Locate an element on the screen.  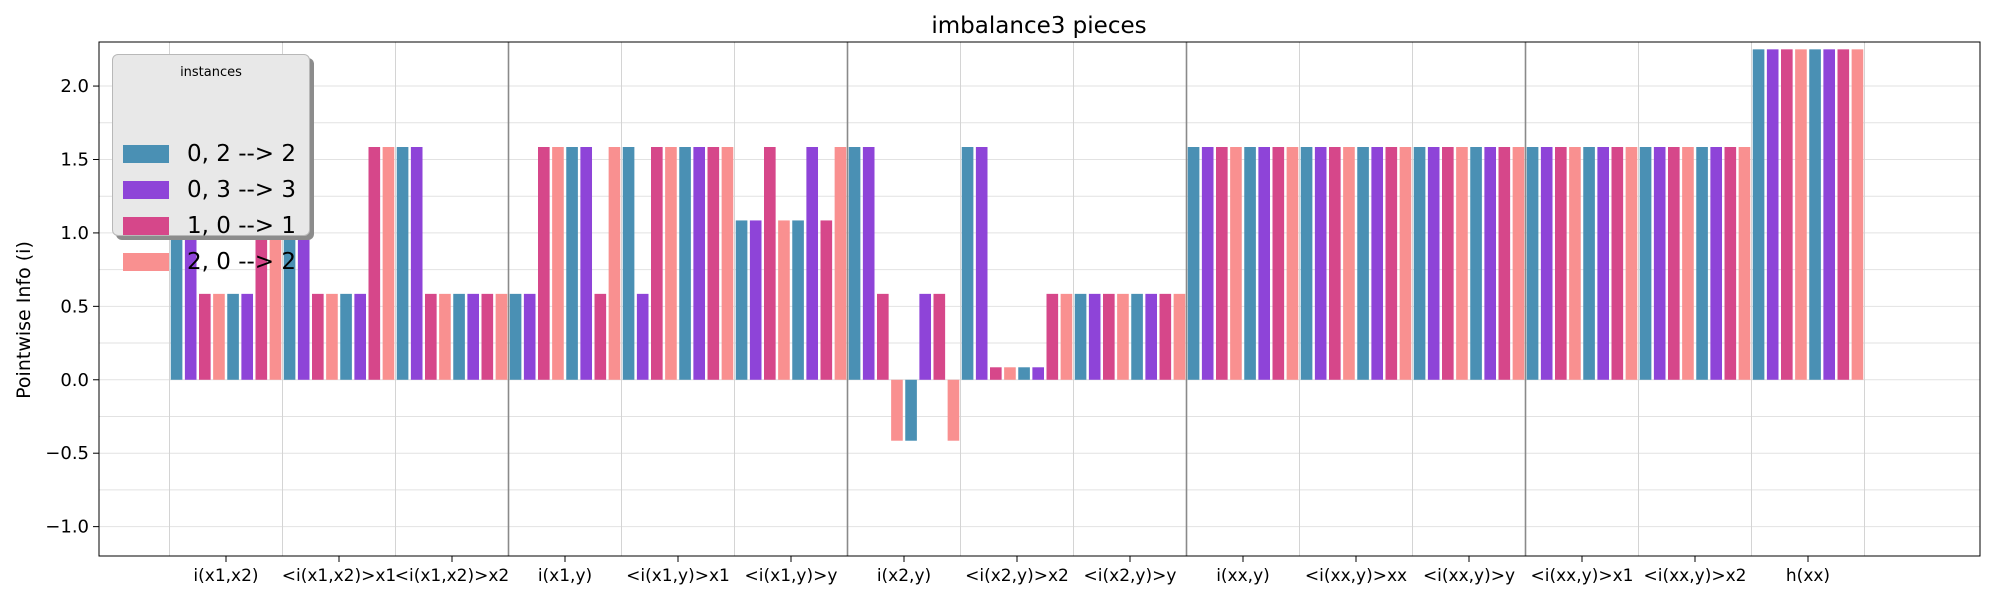
x-tick-label: h(xx) is located at coordinates (1808, 576).